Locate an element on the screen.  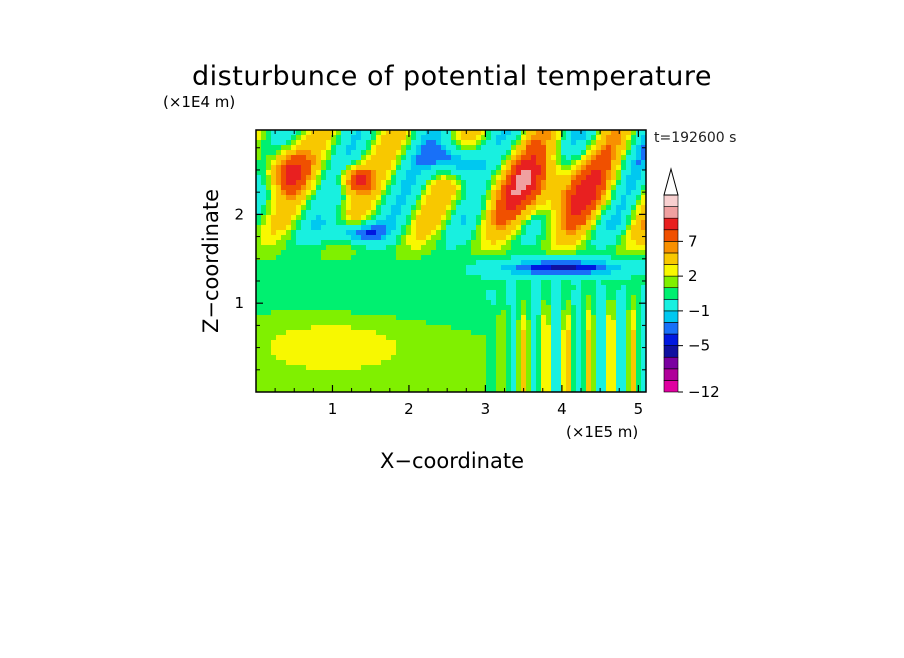
colorbar-extend-arrow is located at coordinates (671, 181).